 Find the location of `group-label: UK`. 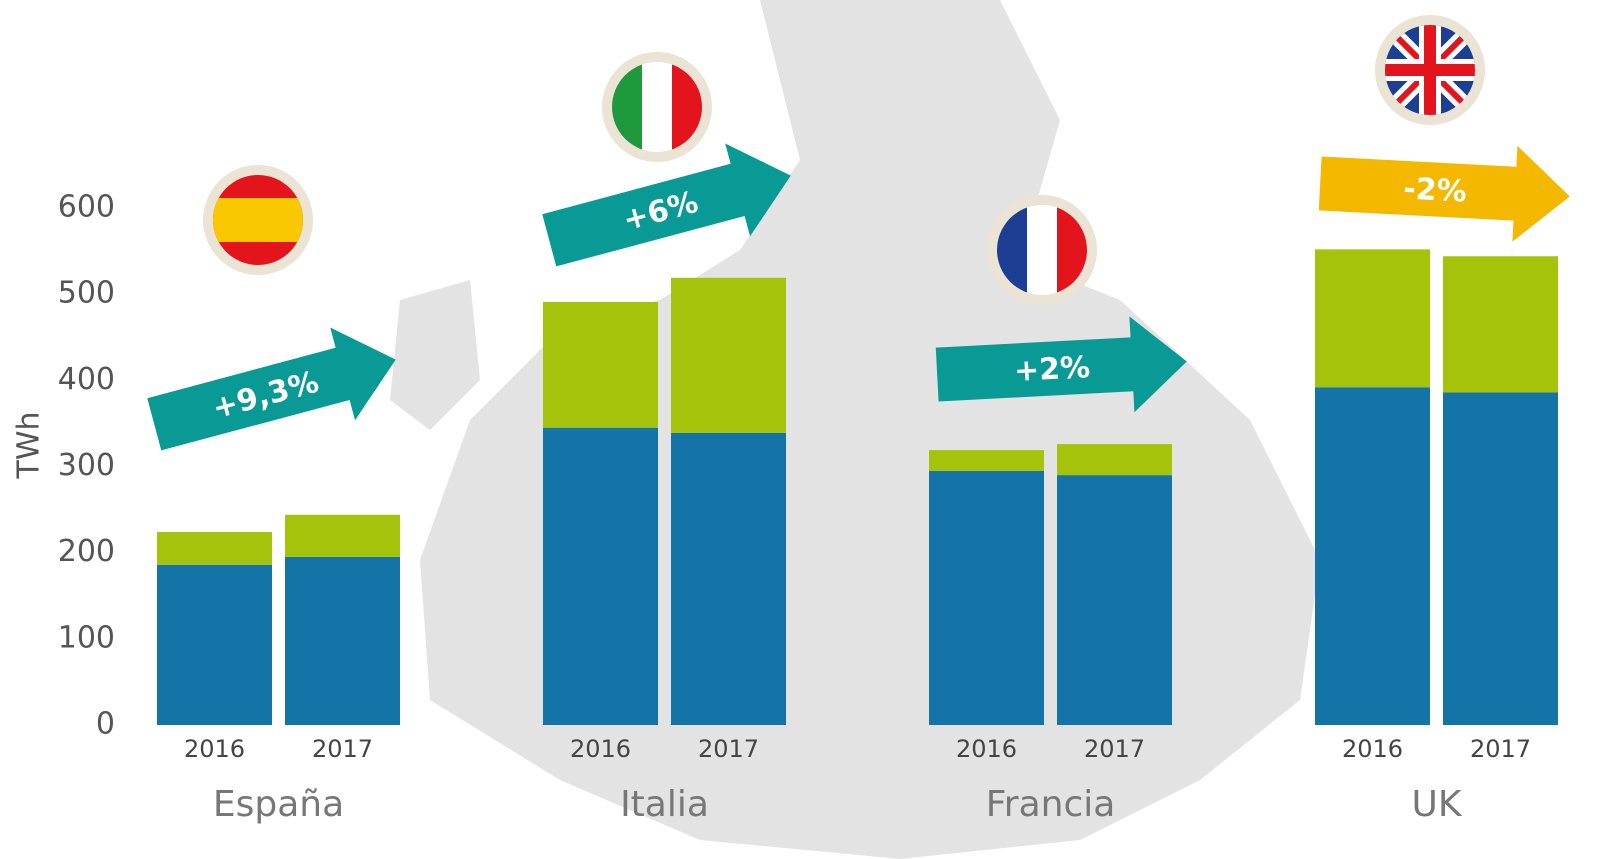

group-label: UK is located at coordinates (1437, 804).